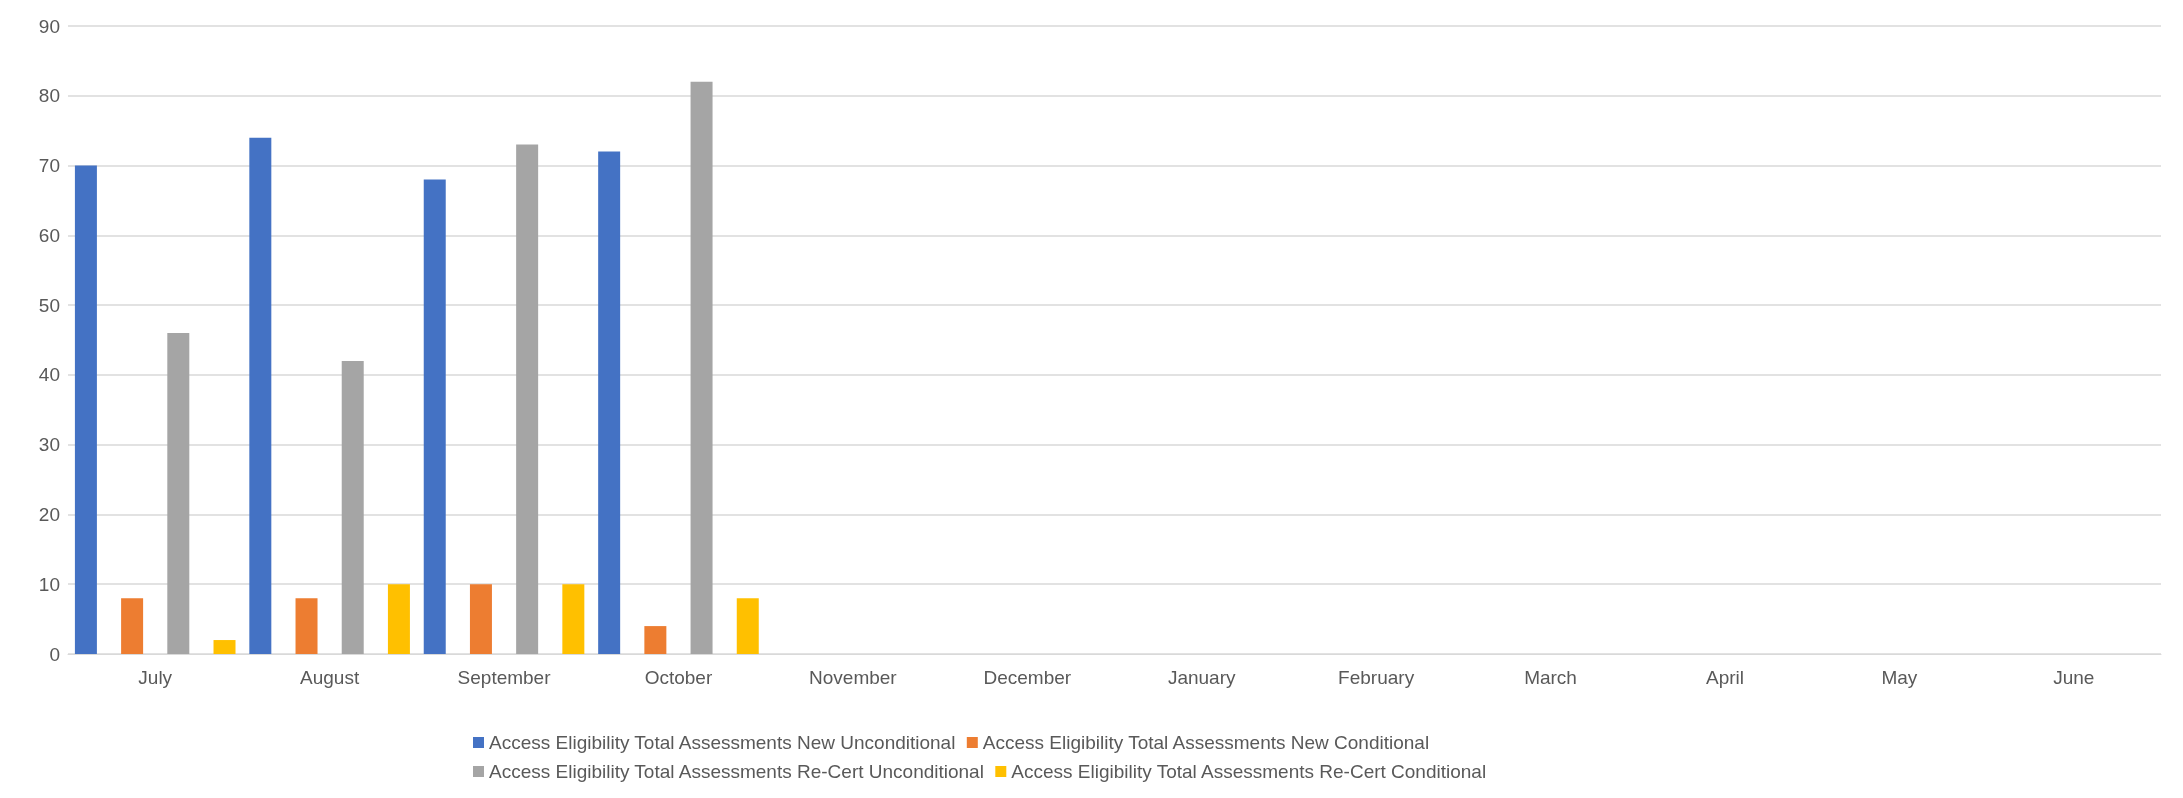 The image size is (2183, 798). Describe the element at coordinates (1376, 677) in the screenshot. I see `x-tick-label: February` at that location.